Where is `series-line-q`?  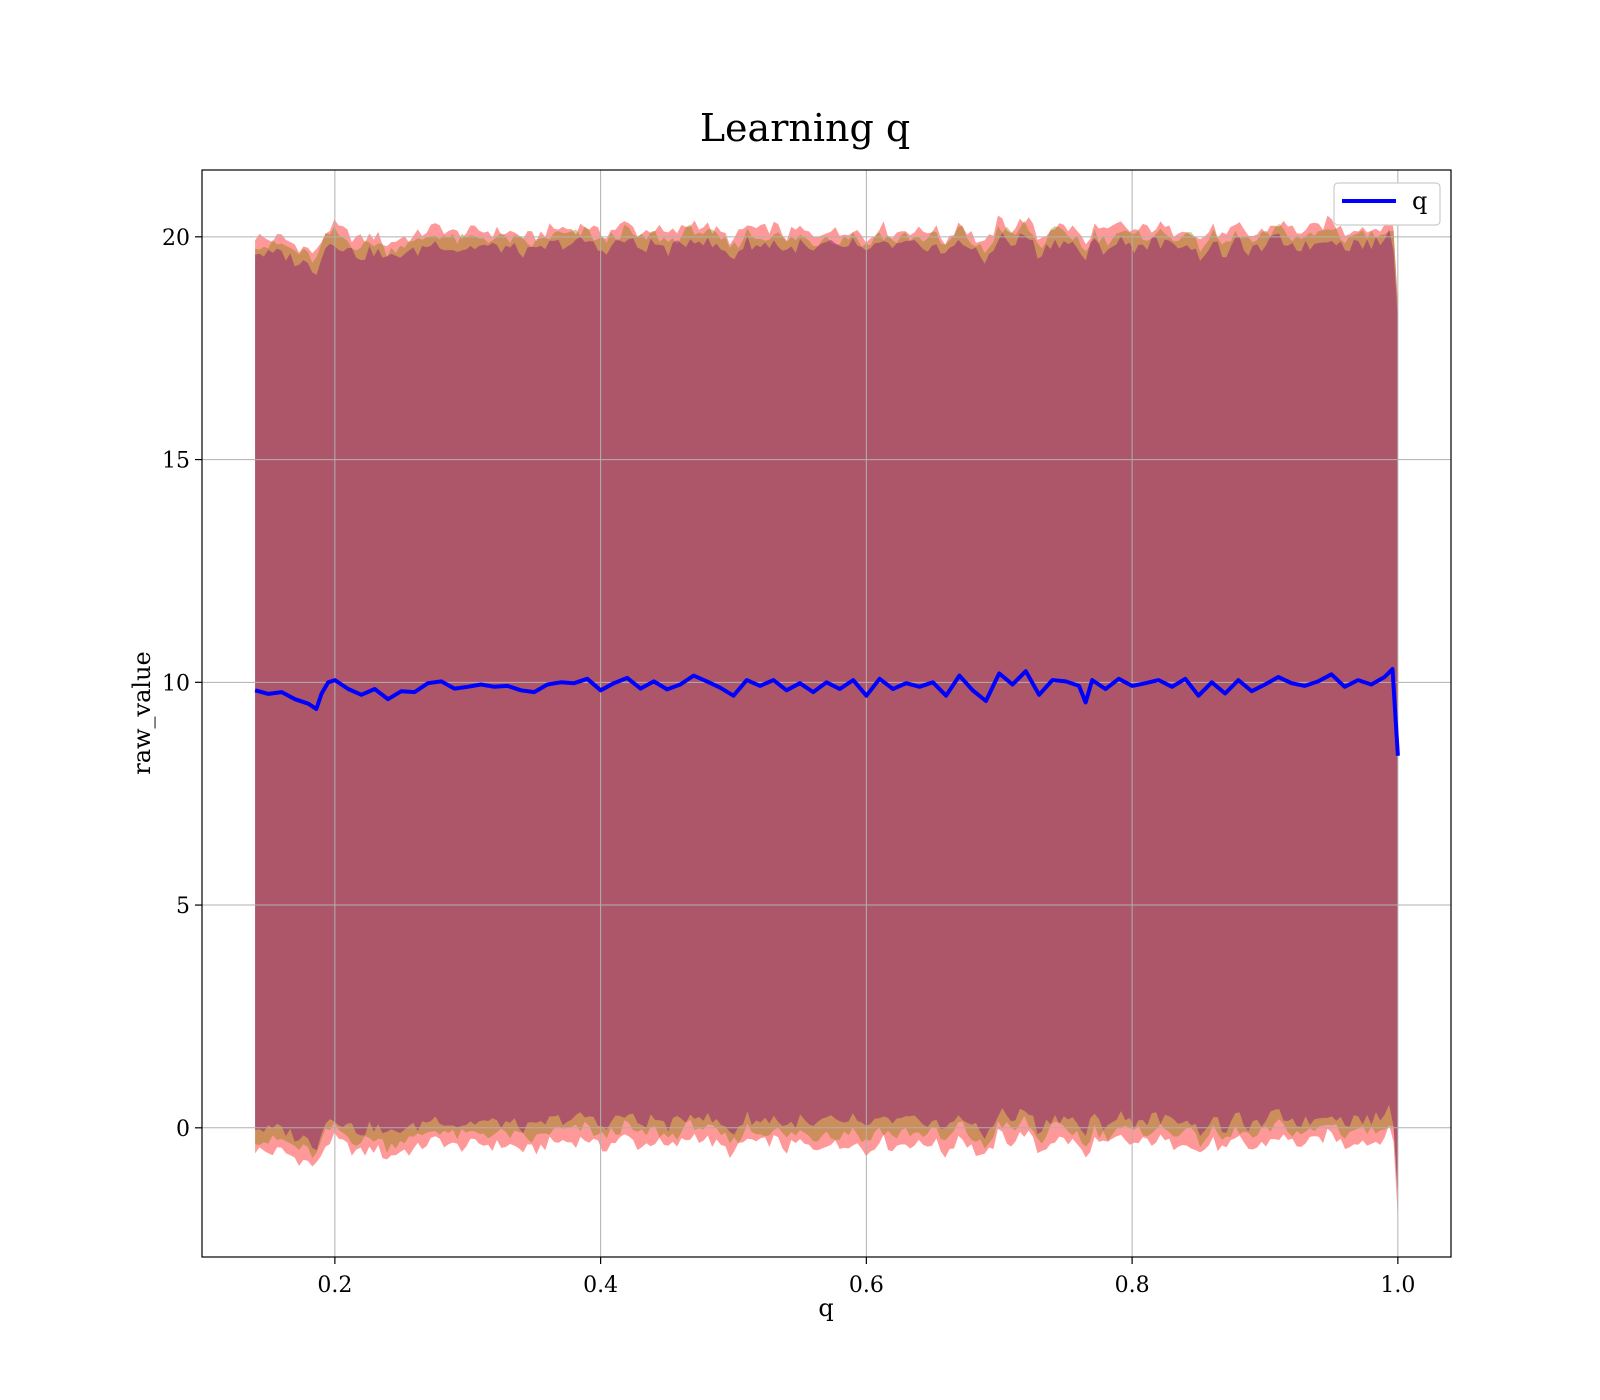
series-line-q is located at coordinates (827, 711).